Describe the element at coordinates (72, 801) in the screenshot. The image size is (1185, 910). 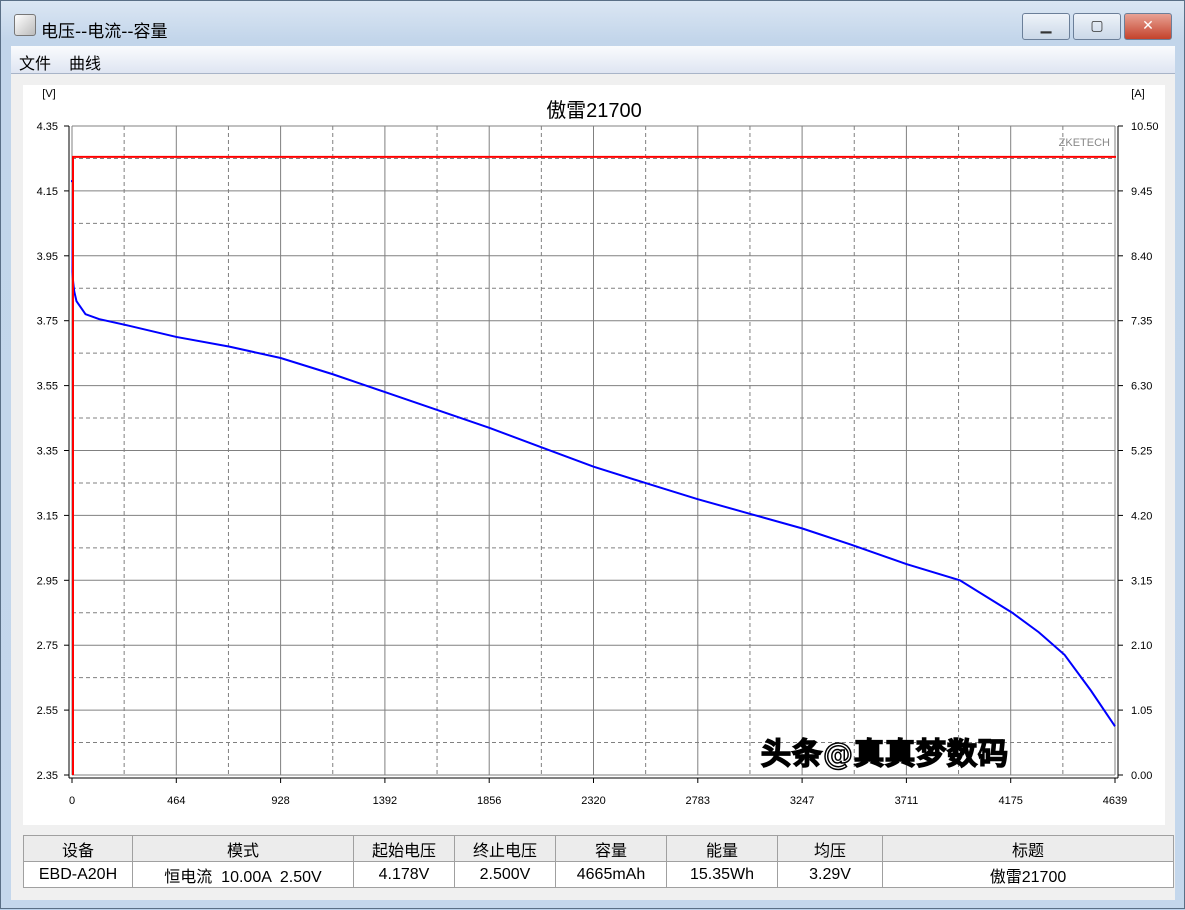
I see `x-tick-label: 0` at that location.